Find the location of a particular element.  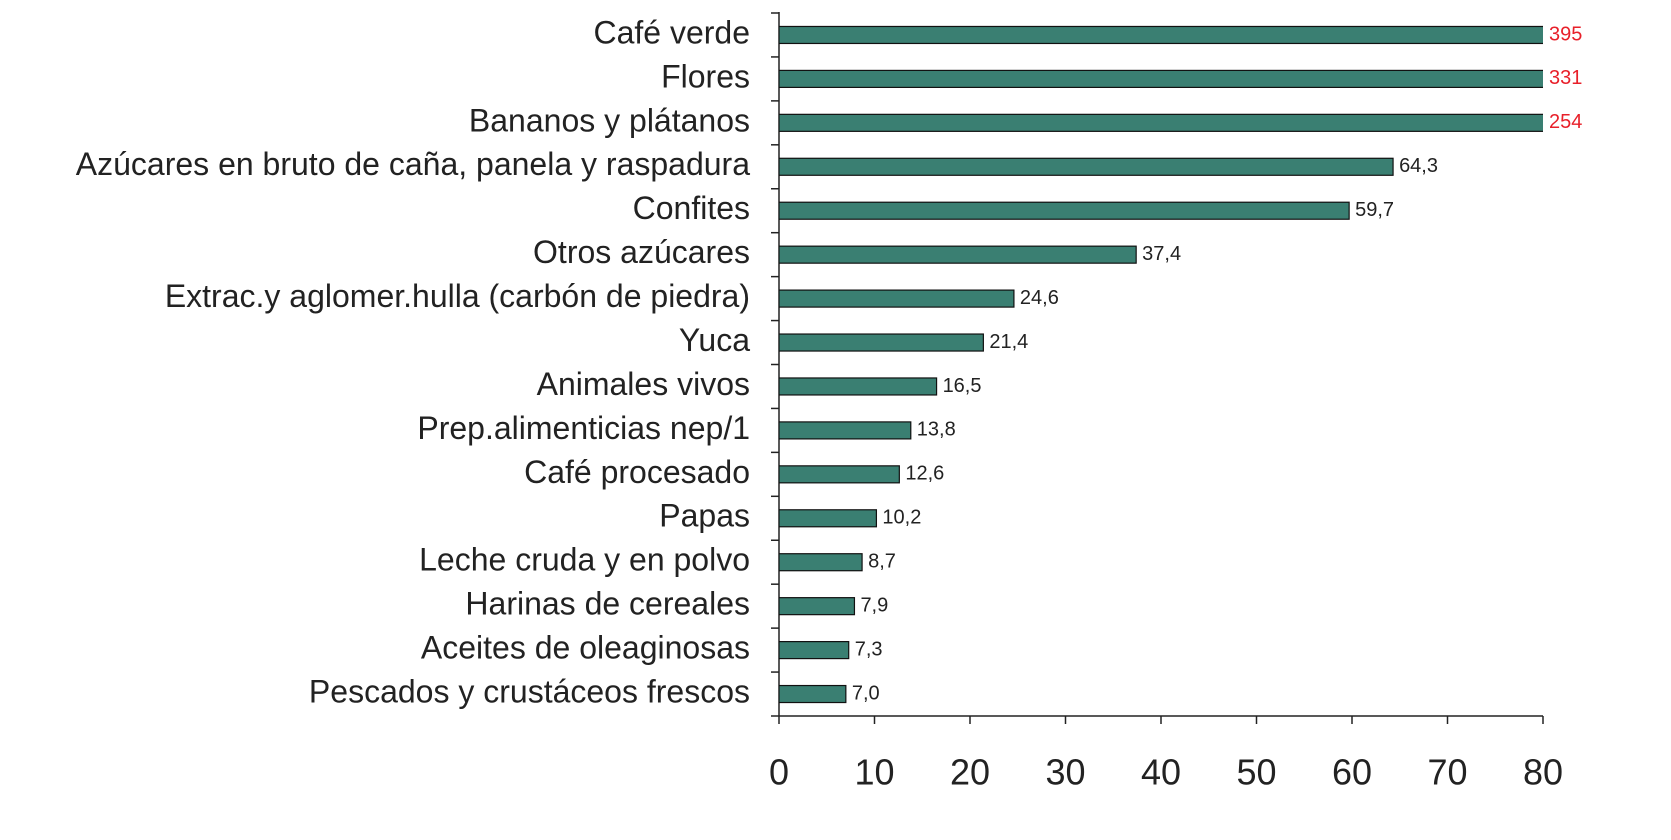

y-tick-label: Aceites de oleaginosas is located at coordinates (585, 648).